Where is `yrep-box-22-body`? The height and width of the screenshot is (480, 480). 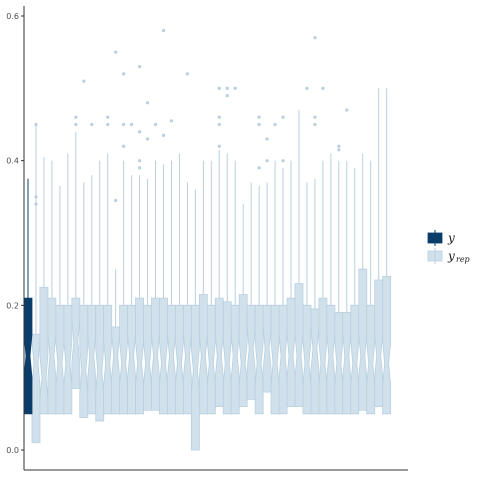
yrep-box-22-body is located at coordinates (203, 354).